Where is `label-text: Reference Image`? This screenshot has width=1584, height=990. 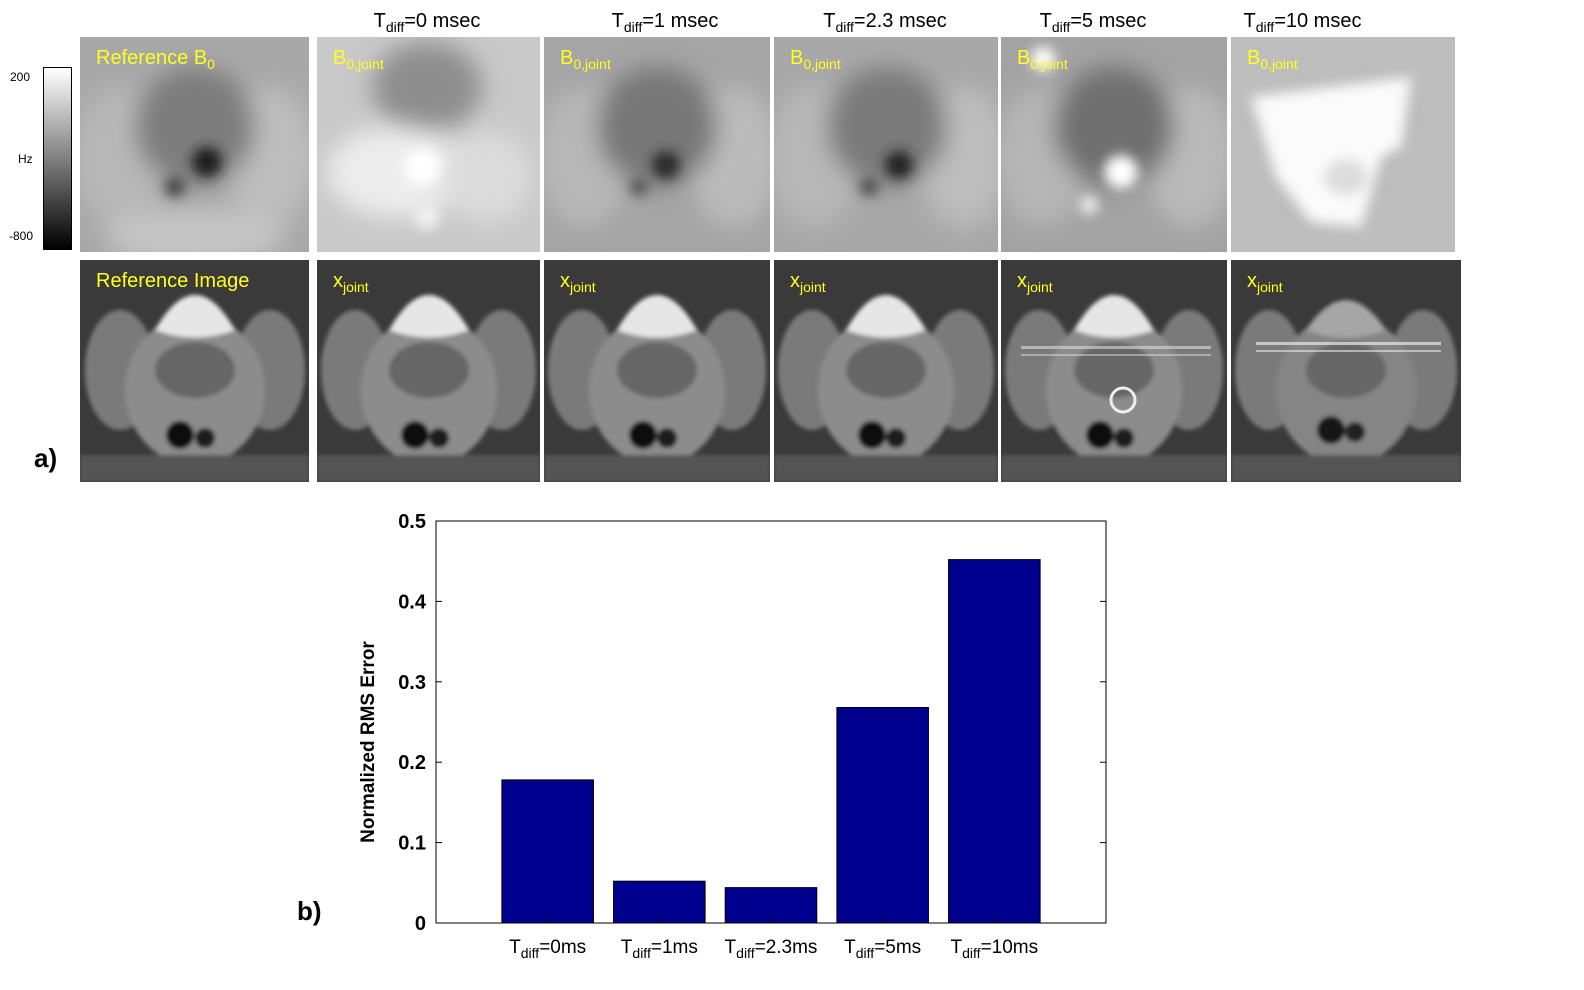 label-text: Reference Image is located at coordinates (173, 281).